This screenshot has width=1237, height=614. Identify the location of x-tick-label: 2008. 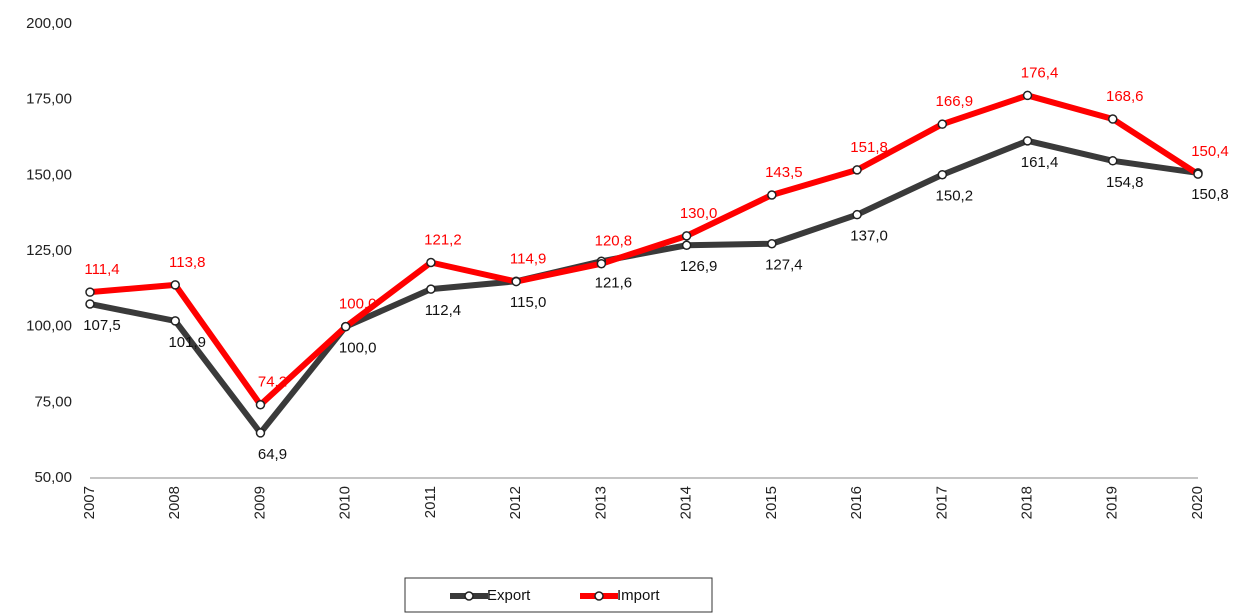
(174, 502).